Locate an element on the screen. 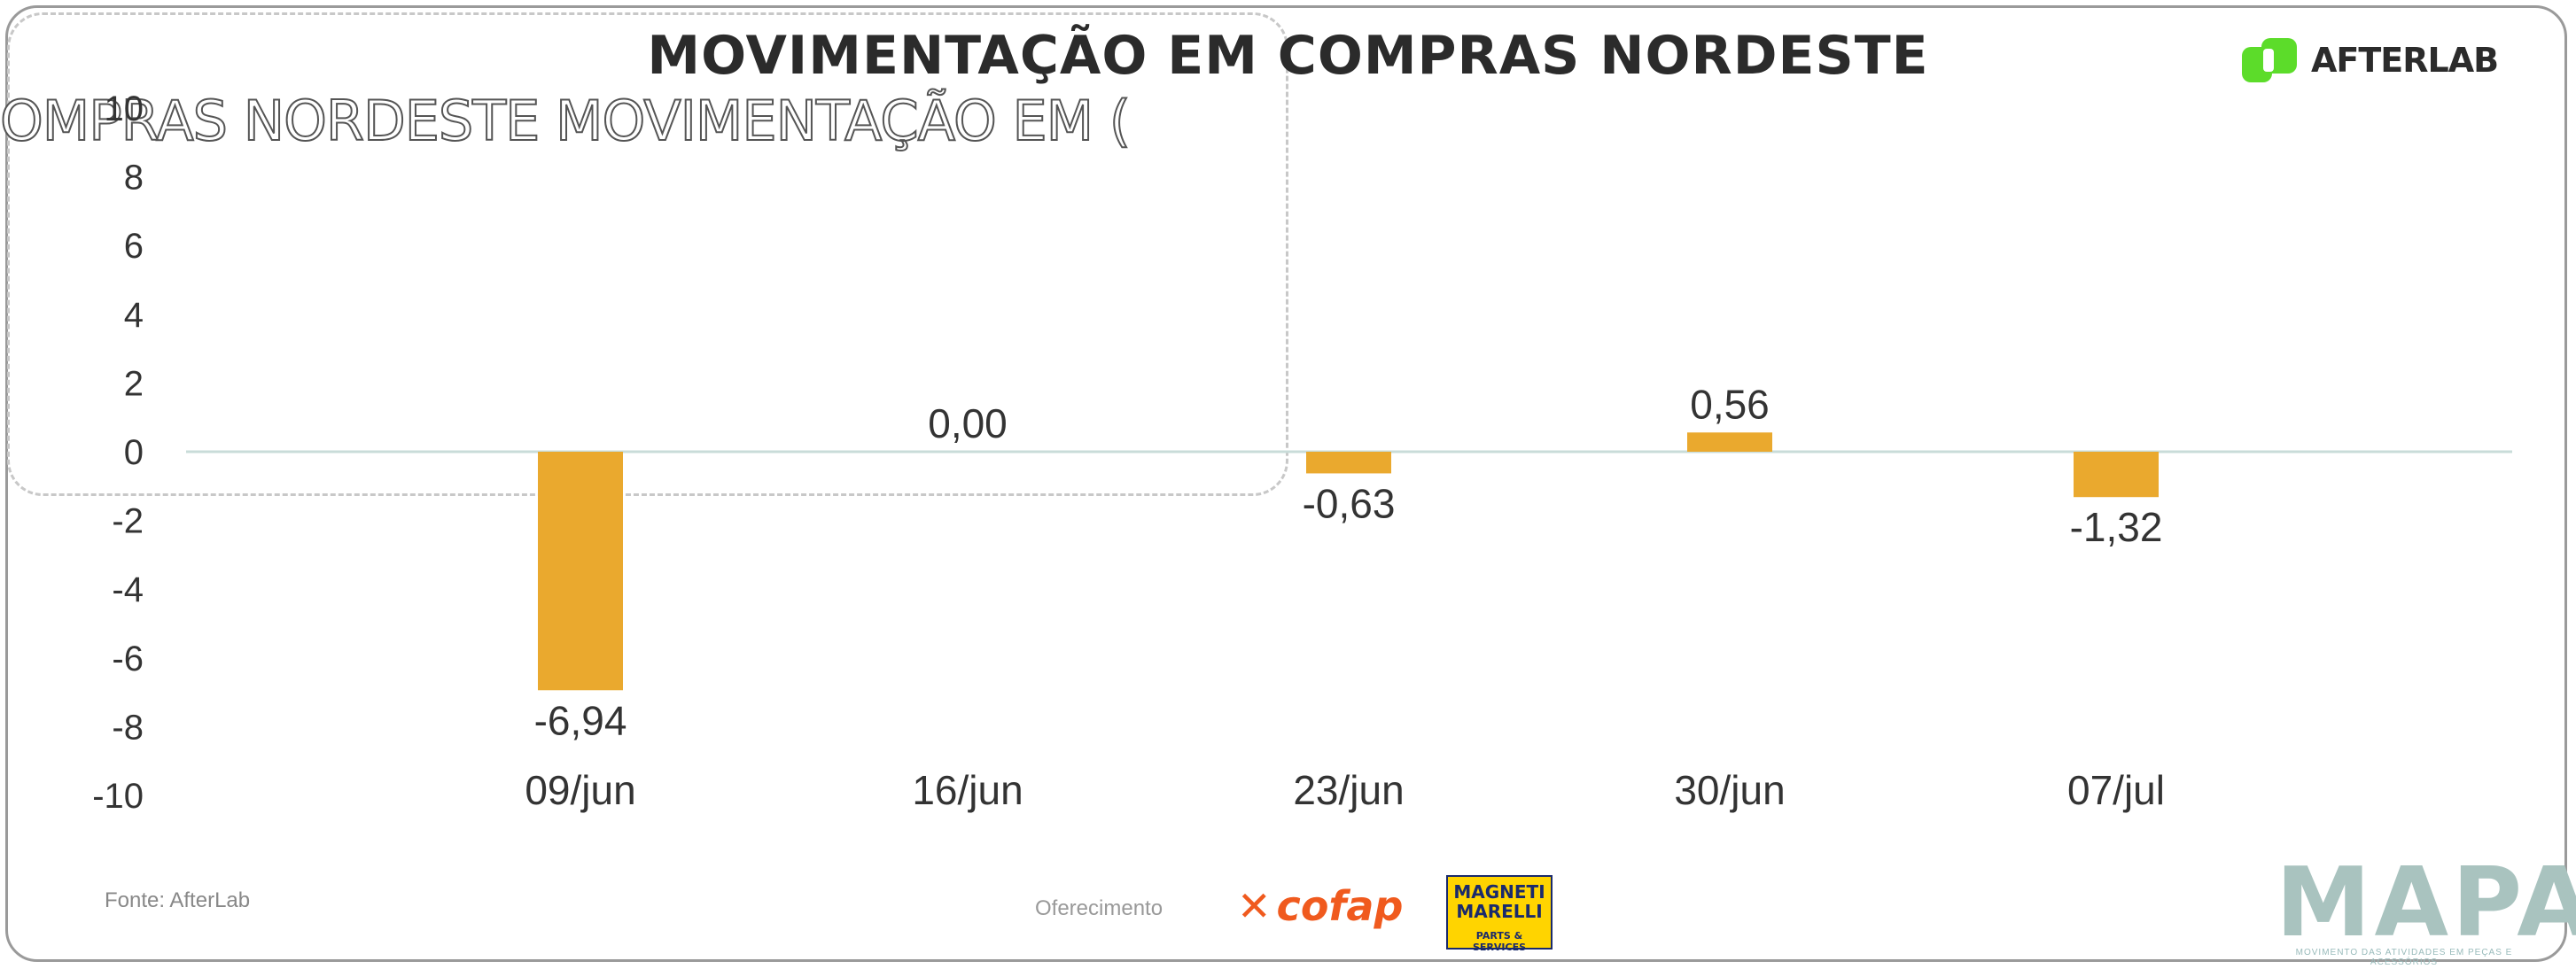 This screenshot has width=2576, height=969. cofap-x-icon: ✕ is located at coordinates (1254, 906).